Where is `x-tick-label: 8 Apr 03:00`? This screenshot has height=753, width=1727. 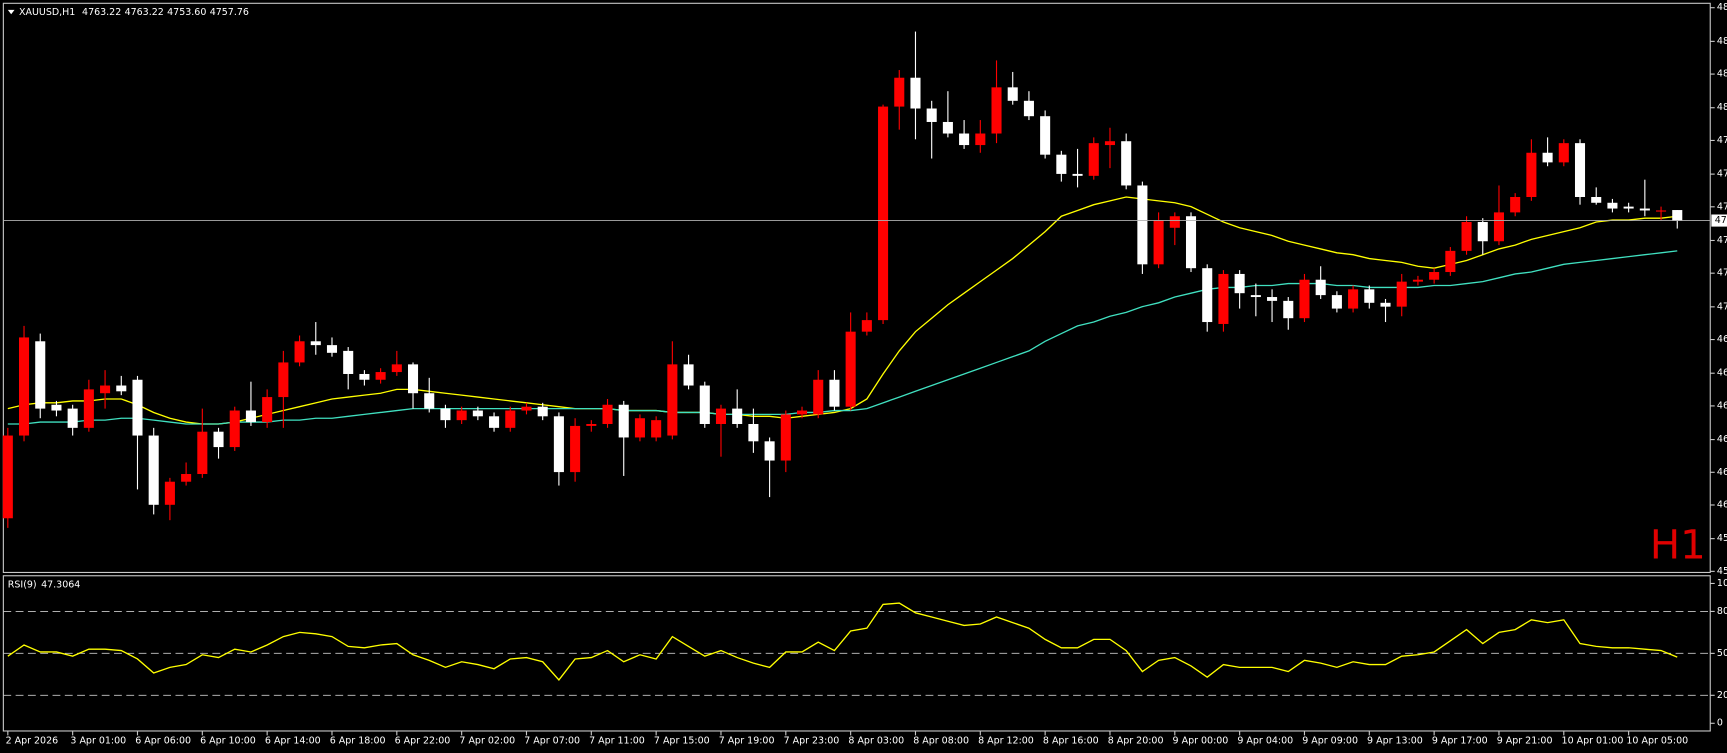
x-tick-label: 8 Apr 03:00 is located at coordinates (876, 740).